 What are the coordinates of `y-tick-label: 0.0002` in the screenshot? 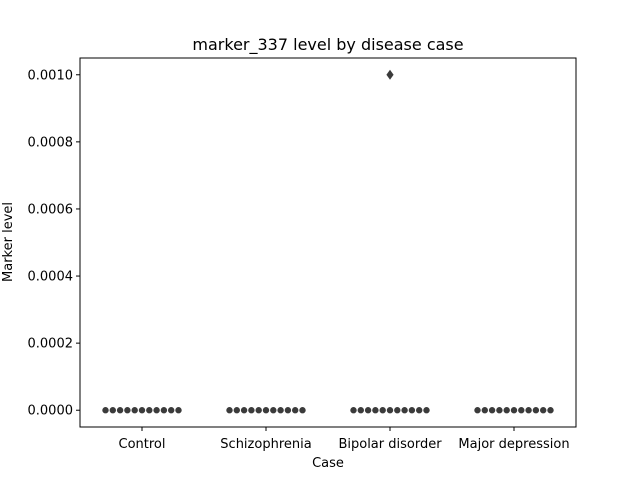 It's located at (51, 344).